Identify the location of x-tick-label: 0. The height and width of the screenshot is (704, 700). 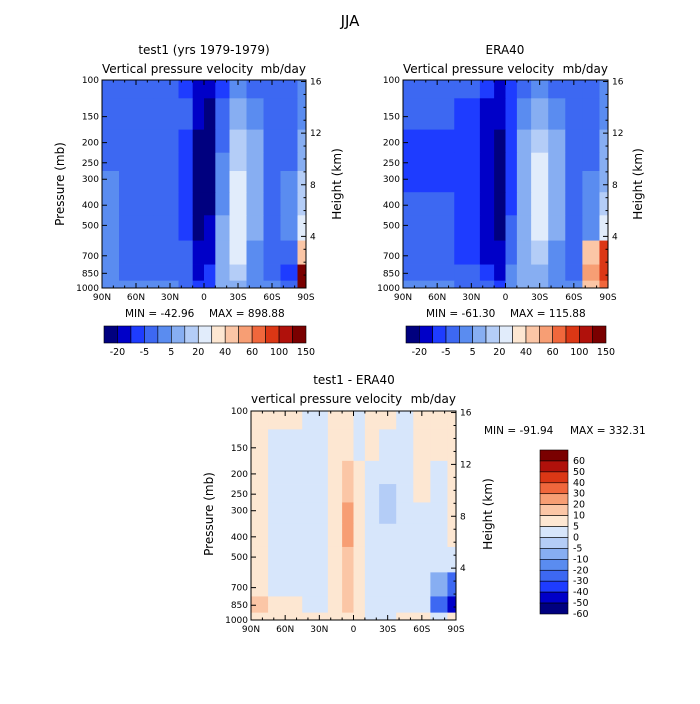
(354, 630).